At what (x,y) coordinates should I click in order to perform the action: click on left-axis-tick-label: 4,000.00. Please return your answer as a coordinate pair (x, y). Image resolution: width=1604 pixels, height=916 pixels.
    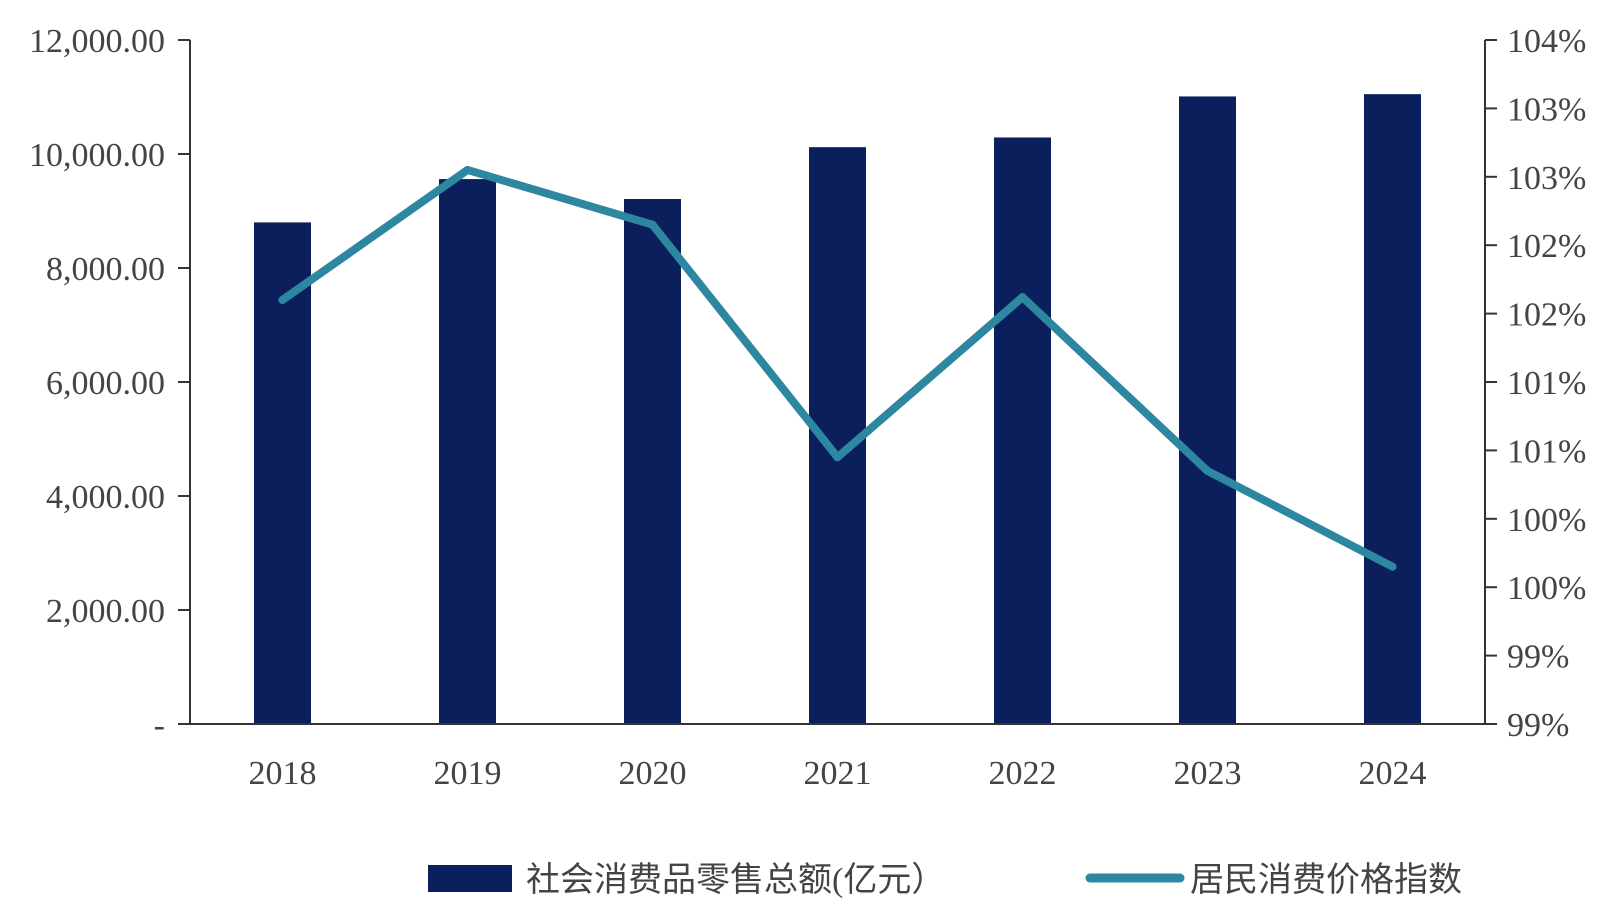
    Looking at the image, I should click on (105, 497).